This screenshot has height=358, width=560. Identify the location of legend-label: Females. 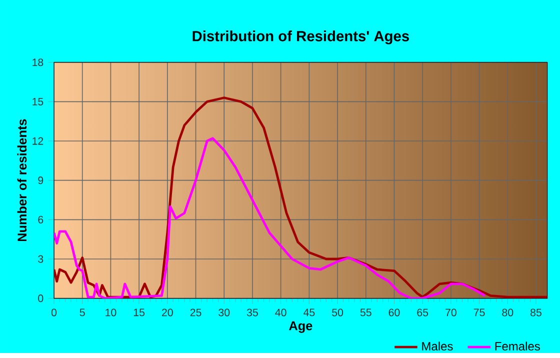
(517, 346).